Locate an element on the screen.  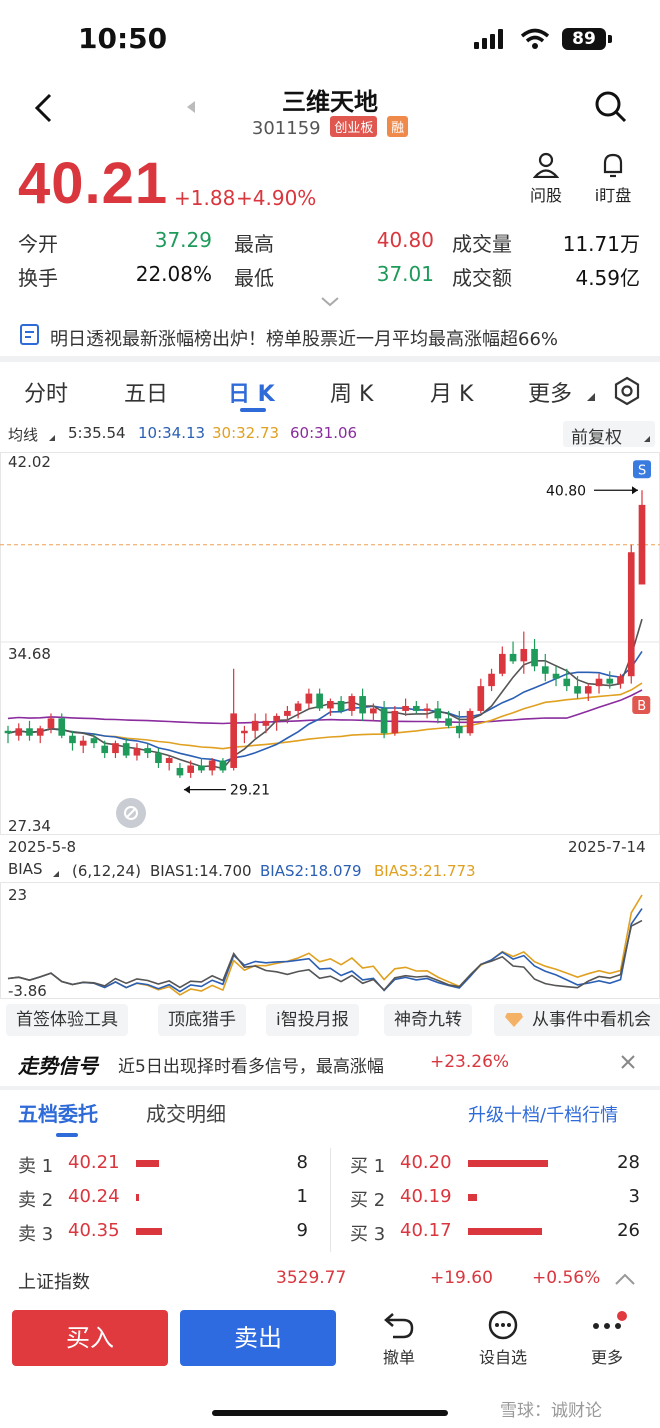
tab-weekly-k: 周 K is located at coordinates (352, 394).